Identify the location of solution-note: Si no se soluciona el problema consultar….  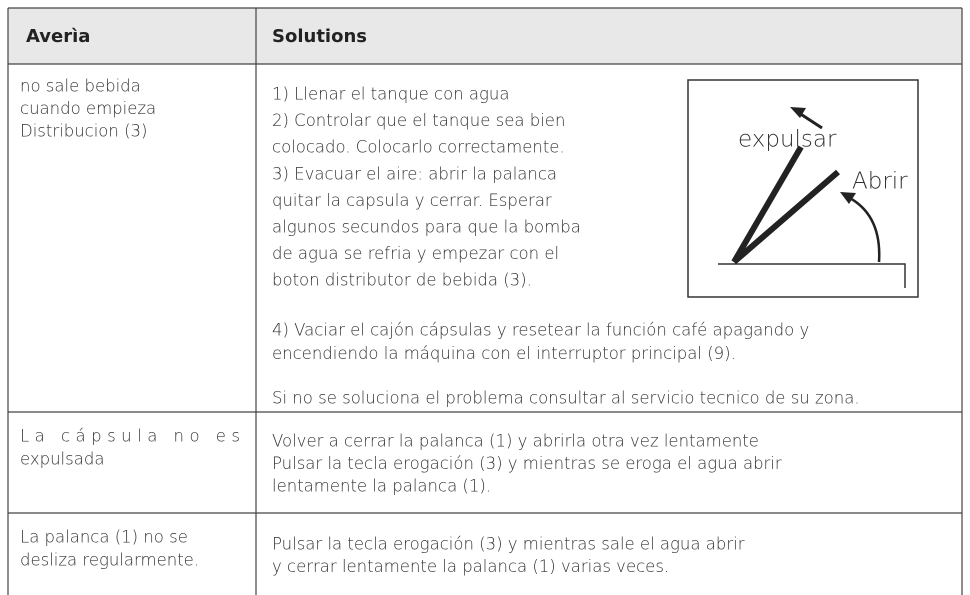
(566, 398).